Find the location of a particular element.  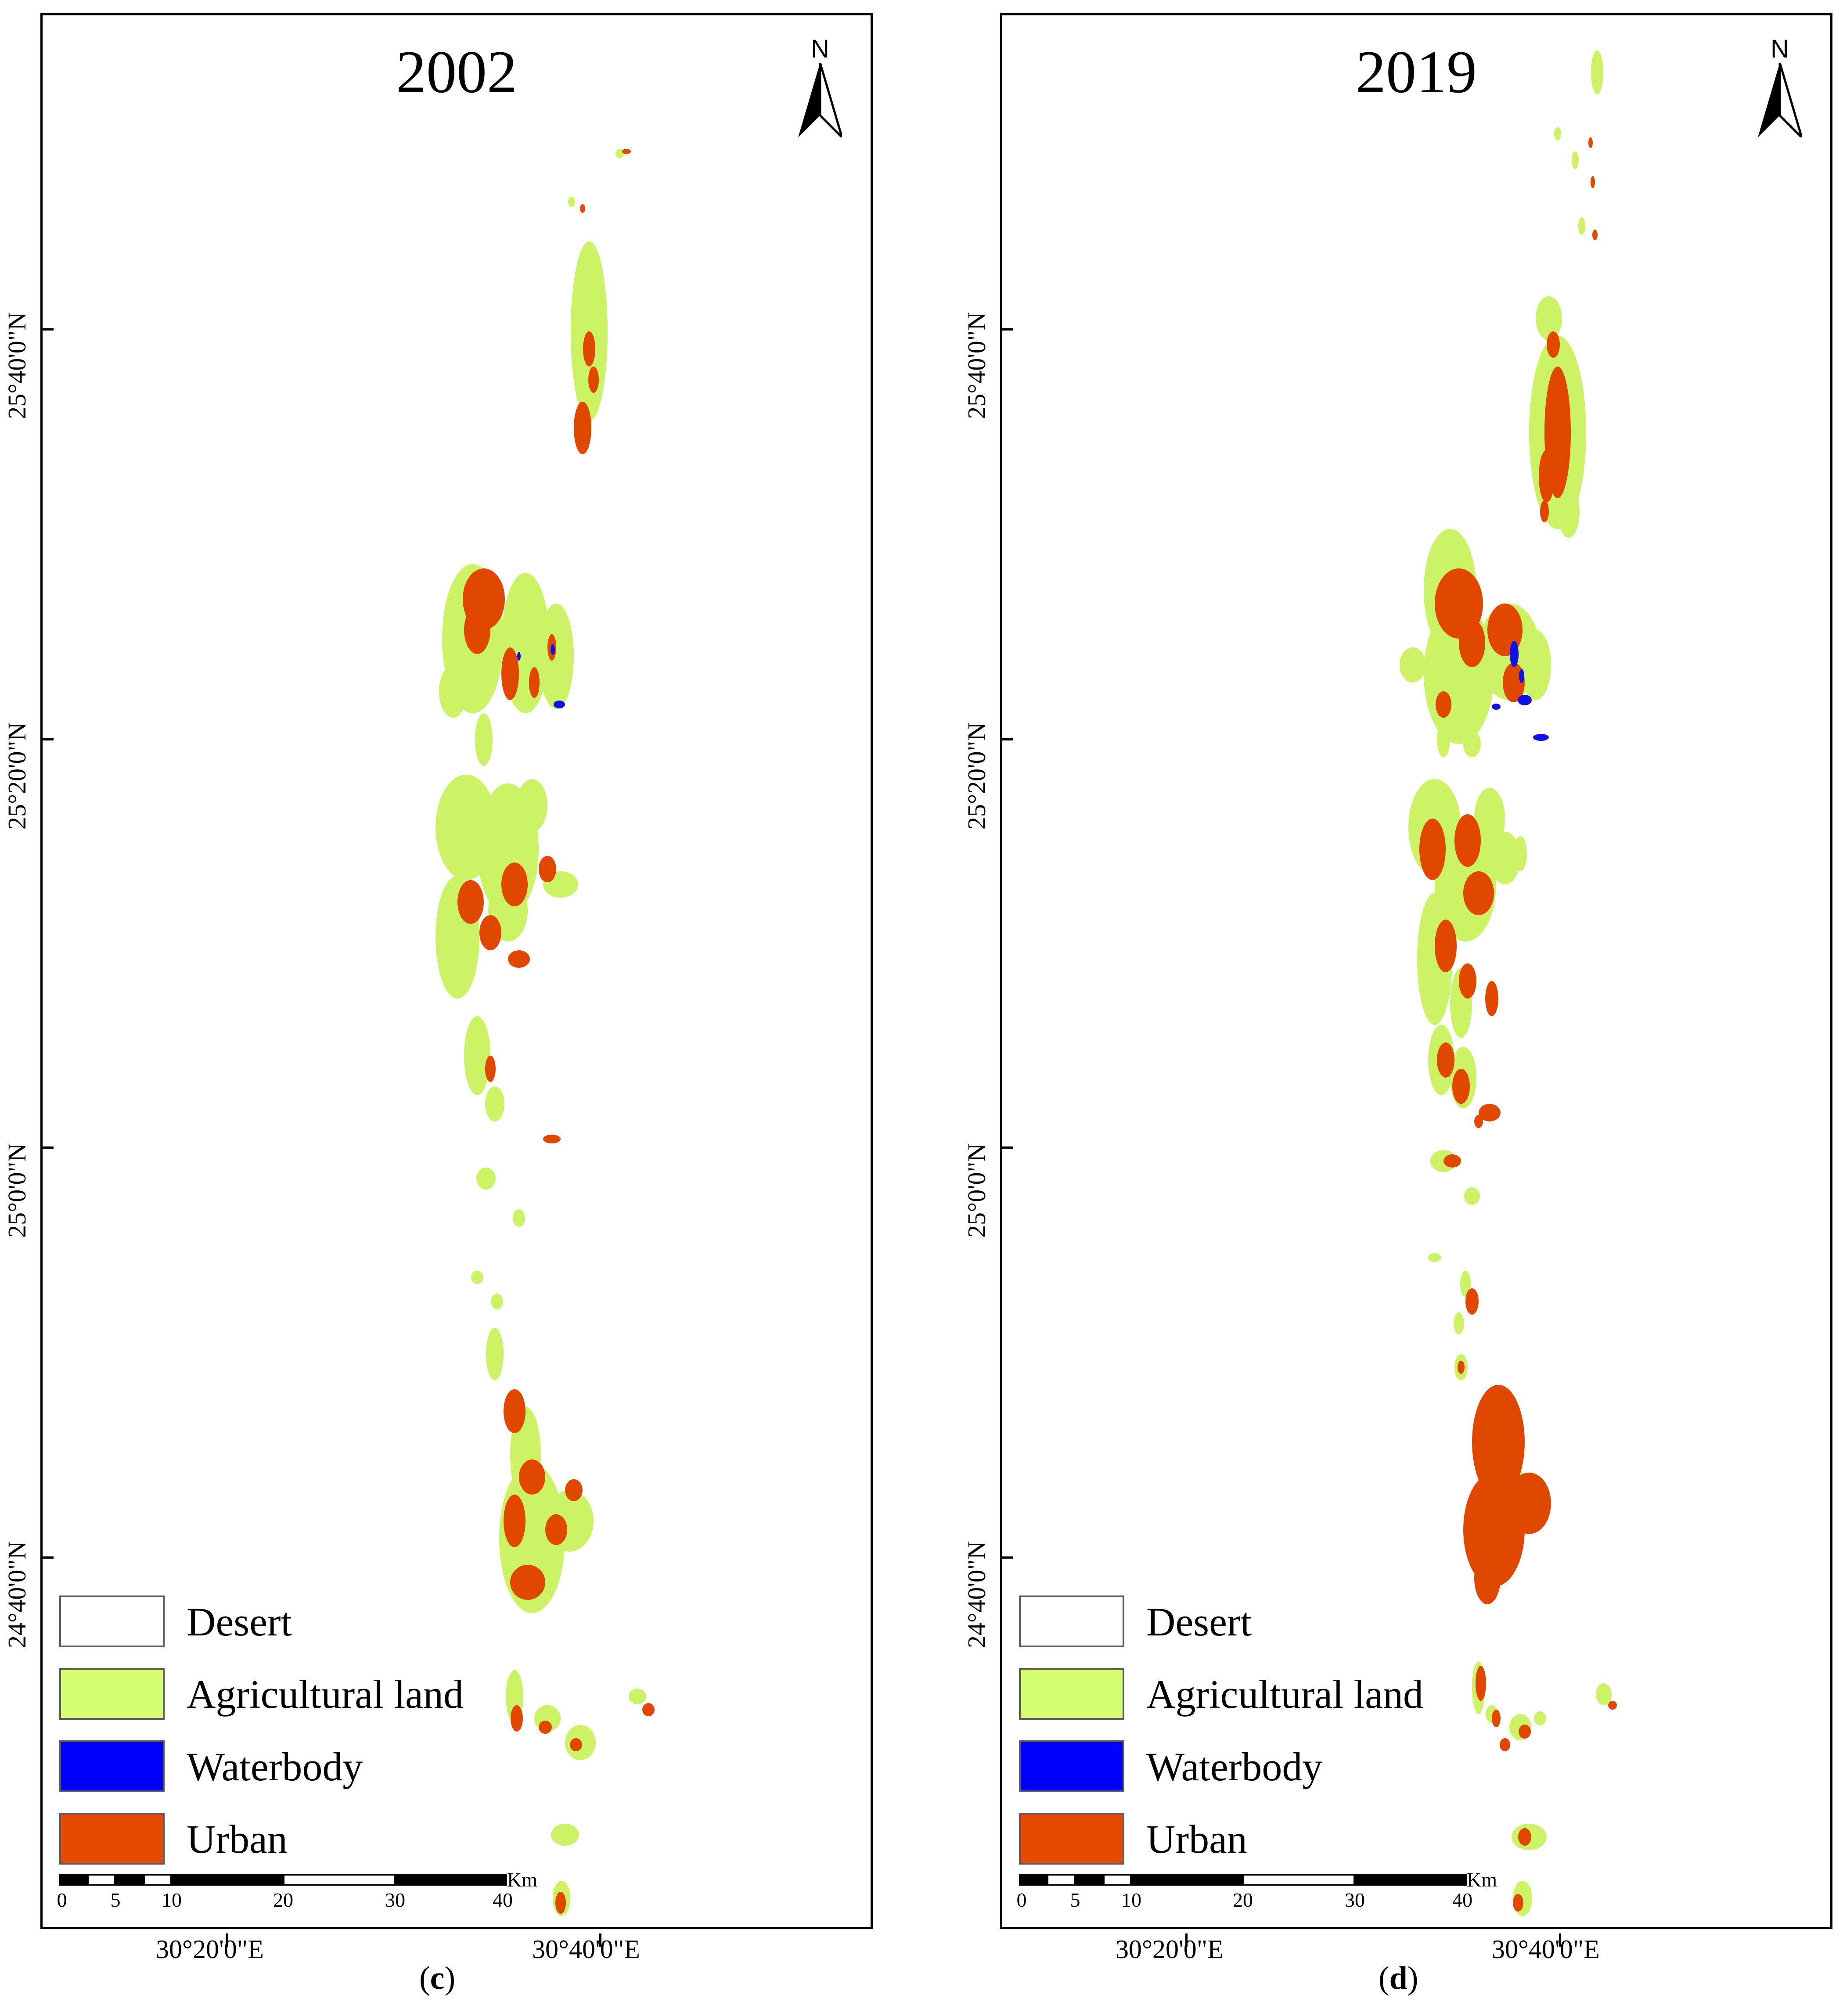

panel-caption-letter: c is located at coordinates (437, 1978).